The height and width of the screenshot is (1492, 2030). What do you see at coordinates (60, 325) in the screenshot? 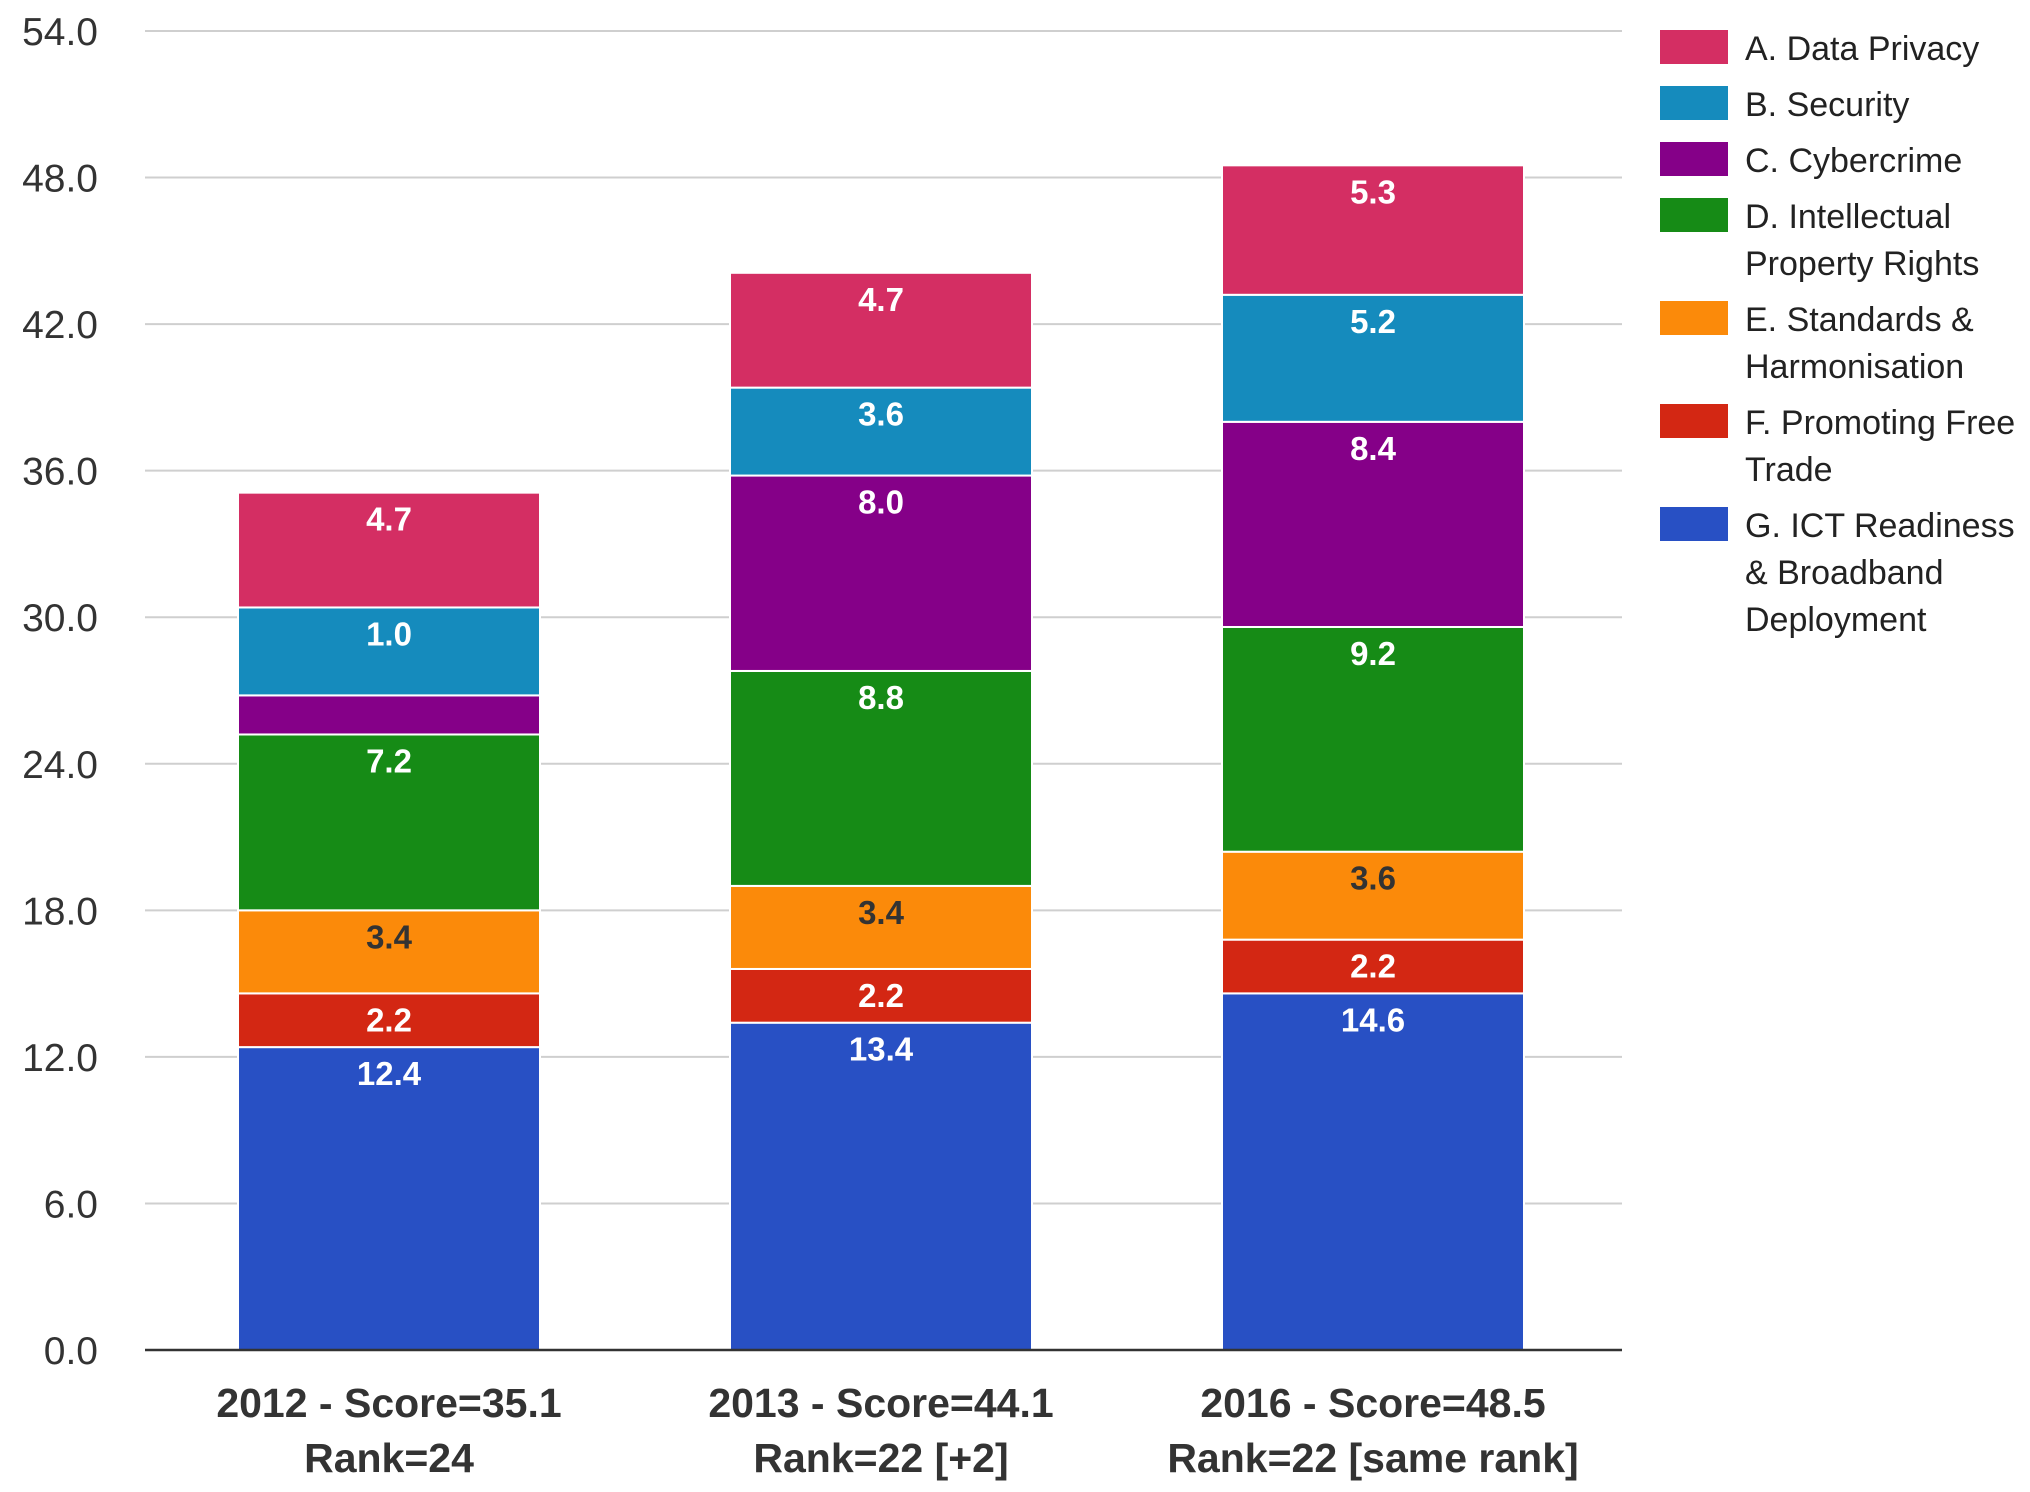
I see `y-tick-label: 42.0` at bounding box center [60, 325].